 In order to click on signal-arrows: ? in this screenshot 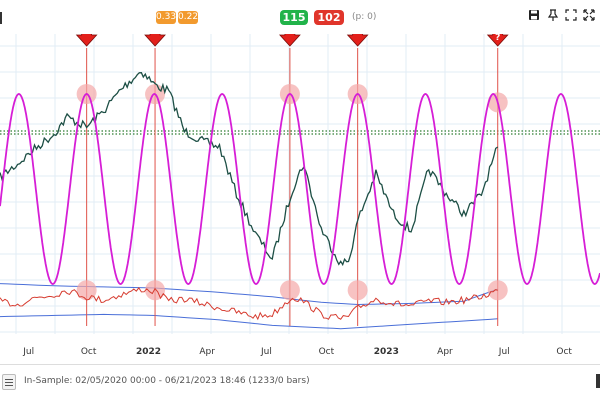, I will do `click(292, 40)`.